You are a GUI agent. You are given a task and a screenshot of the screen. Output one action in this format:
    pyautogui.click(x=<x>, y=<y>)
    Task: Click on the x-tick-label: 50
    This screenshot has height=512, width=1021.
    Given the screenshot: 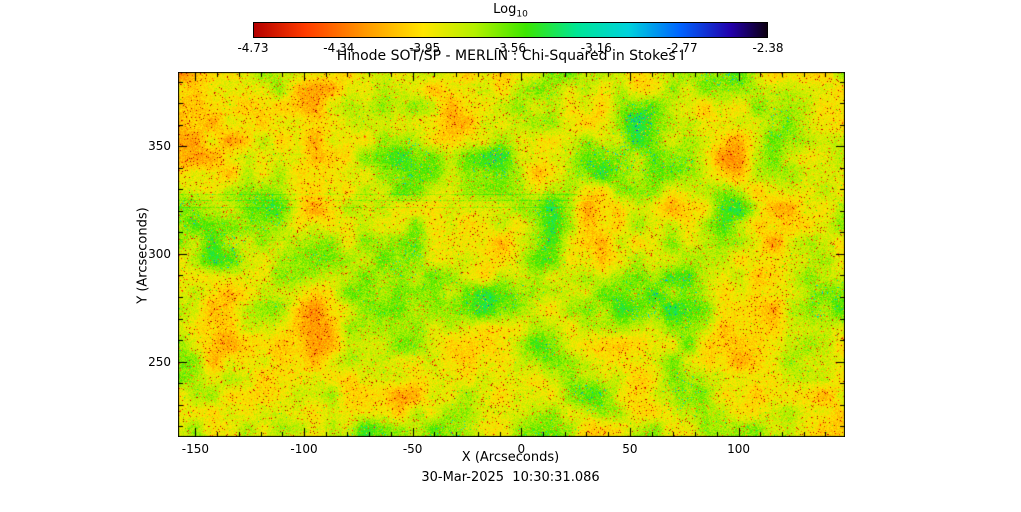 What is the action you would take?
    pyautogui.click(x=630, y=449)
    